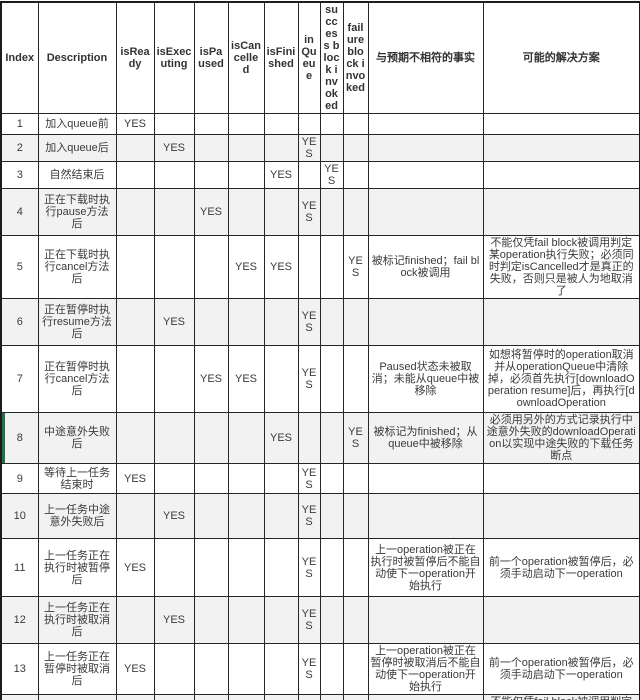  Describe the element at coordinates (211, 57) in the screenshot. I see `col-header-isPaused: isPaused` at that location.